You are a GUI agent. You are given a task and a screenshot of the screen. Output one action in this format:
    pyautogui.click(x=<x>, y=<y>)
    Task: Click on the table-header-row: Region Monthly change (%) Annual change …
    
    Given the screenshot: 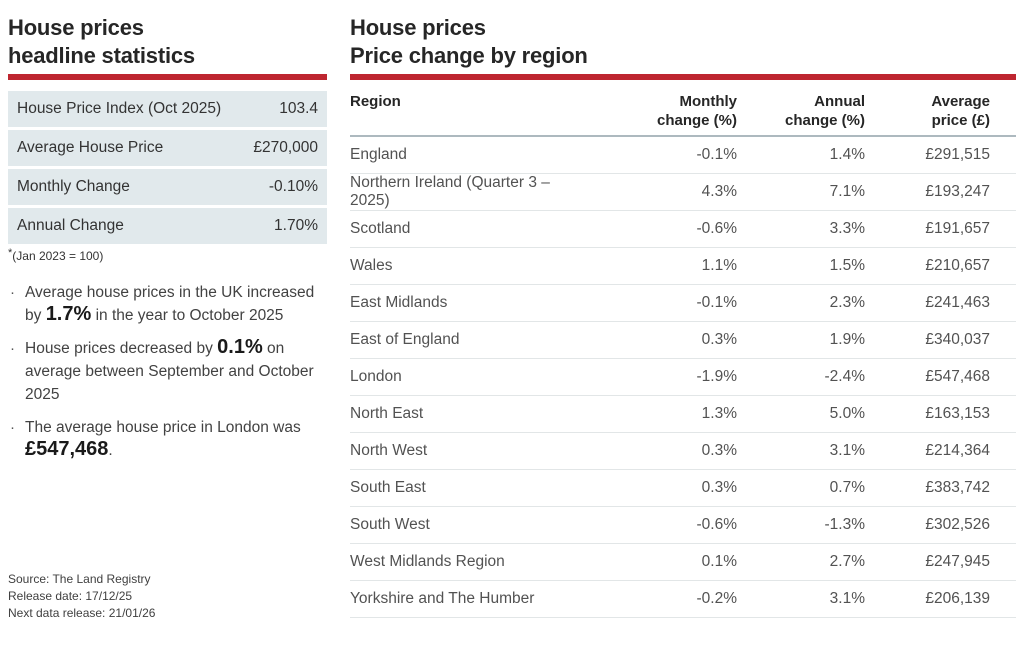 What is the action you would take?
    pyautogui.click(x=683, y=114)
    